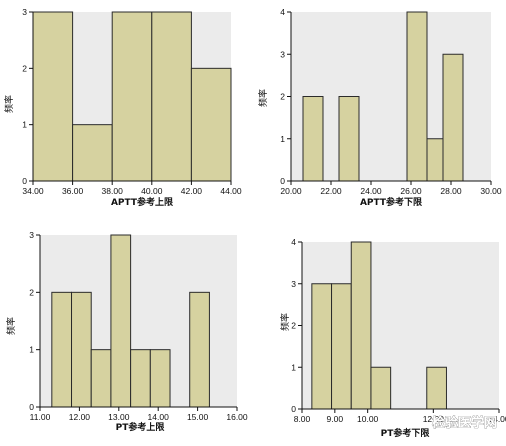 The width and height of the screenshot is (506, 446). I want to click on x-tick-label: 36.00, so click(73, 191).